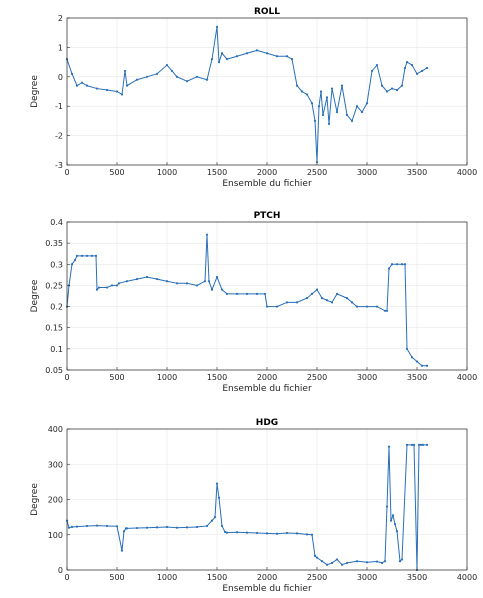 The image size is (483, 598). I want to click on roll-ytick-label: 1, so click(60, 47).